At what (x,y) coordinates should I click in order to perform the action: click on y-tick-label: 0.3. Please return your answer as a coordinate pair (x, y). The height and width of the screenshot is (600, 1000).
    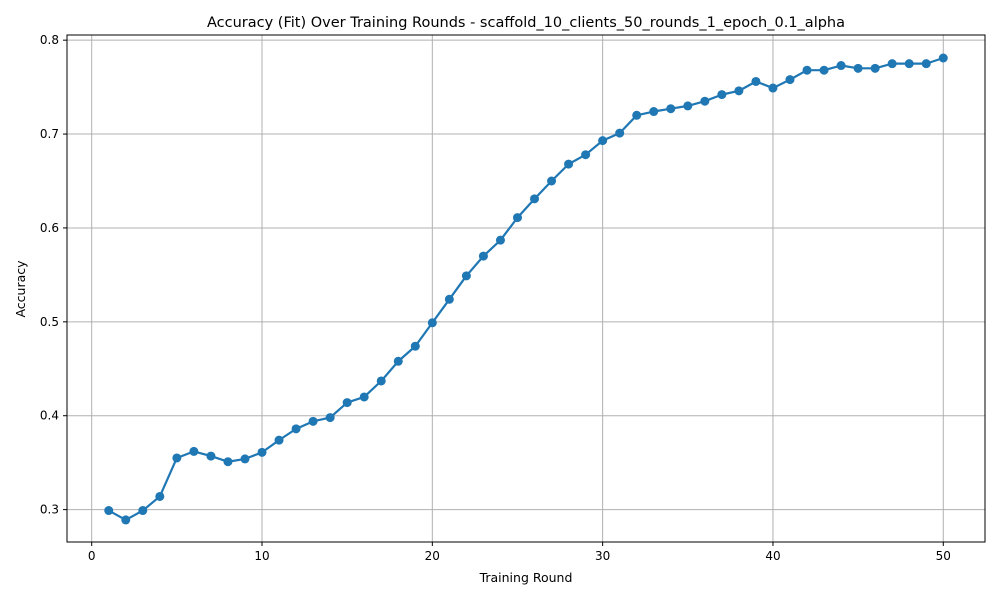
    Looking at the image, I should click on (49, 510).